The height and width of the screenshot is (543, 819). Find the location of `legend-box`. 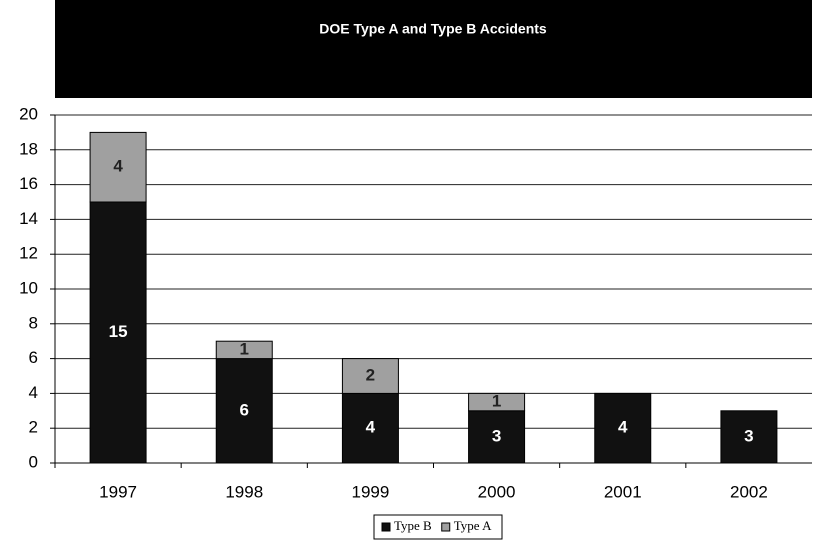

legend-box is located at coordinates (438, 527).